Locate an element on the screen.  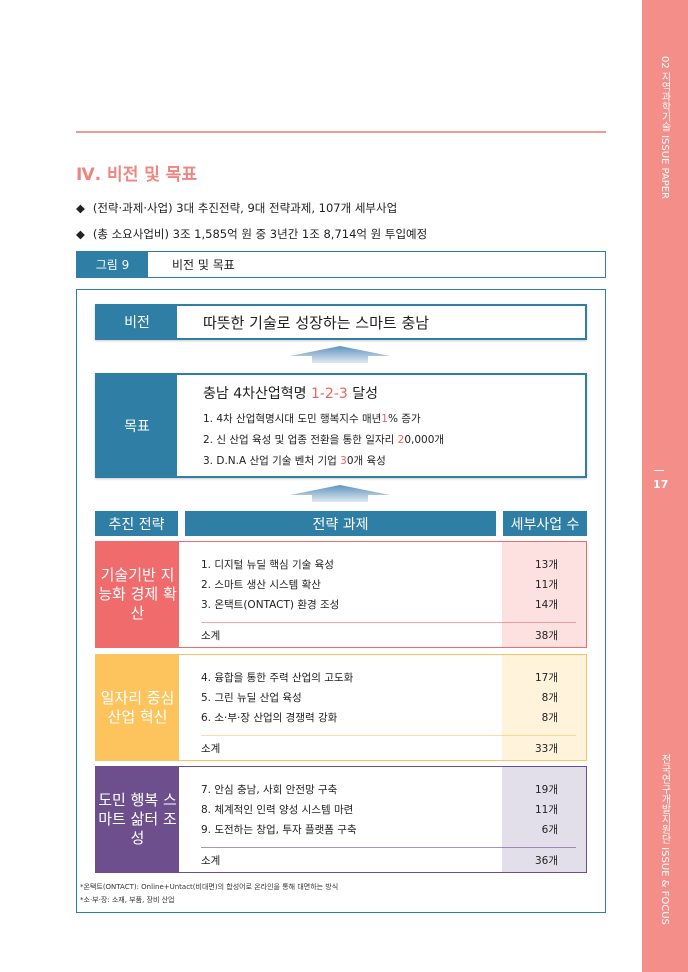
figure-label: 그림 9 is located at coordinates (112, 264).